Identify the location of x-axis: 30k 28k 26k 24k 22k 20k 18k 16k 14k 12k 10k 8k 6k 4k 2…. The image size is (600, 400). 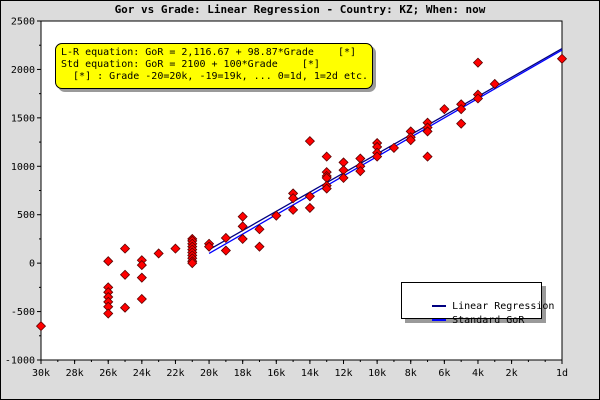
(300, 369).